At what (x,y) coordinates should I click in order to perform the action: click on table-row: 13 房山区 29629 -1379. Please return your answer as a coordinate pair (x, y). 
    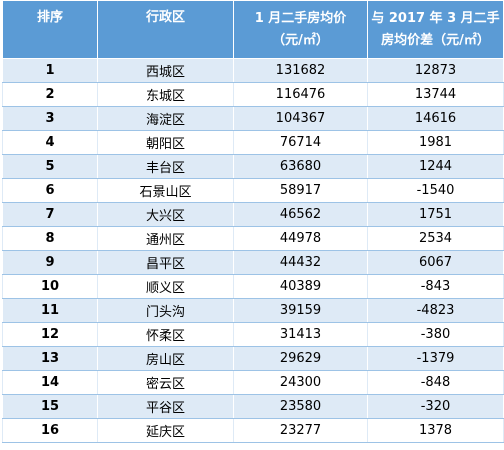
    Looking at the image, I should click on (253, 358).